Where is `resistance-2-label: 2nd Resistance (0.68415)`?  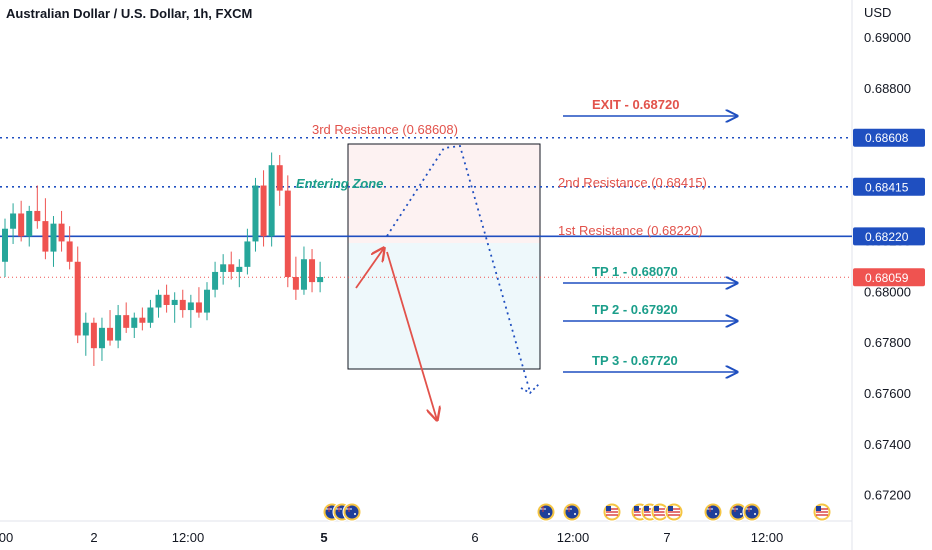 resistance-2-label: 2nd Resistance (0.68415) is located at coordinates (632, 182).